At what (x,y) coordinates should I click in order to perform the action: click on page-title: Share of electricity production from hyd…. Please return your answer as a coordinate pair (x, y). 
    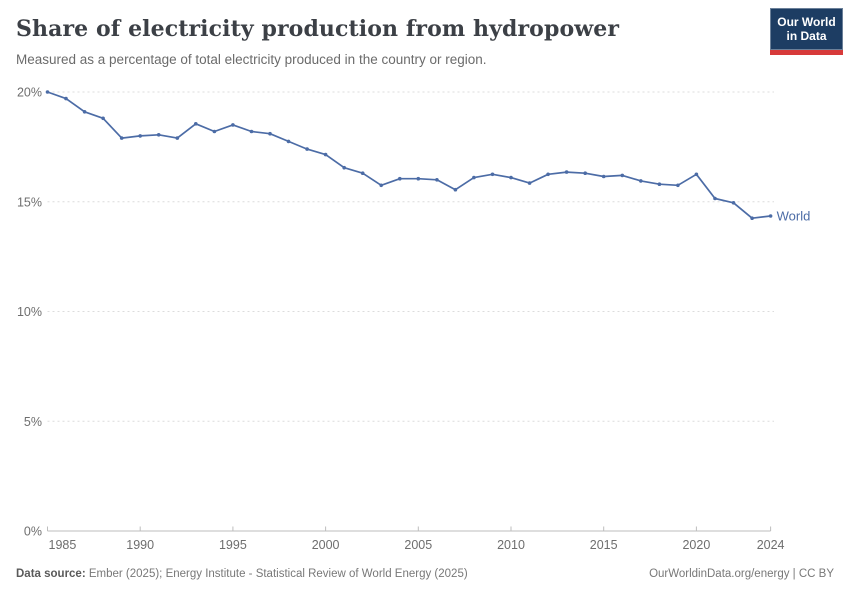
    Looking at the image, I should click on (318, 29).